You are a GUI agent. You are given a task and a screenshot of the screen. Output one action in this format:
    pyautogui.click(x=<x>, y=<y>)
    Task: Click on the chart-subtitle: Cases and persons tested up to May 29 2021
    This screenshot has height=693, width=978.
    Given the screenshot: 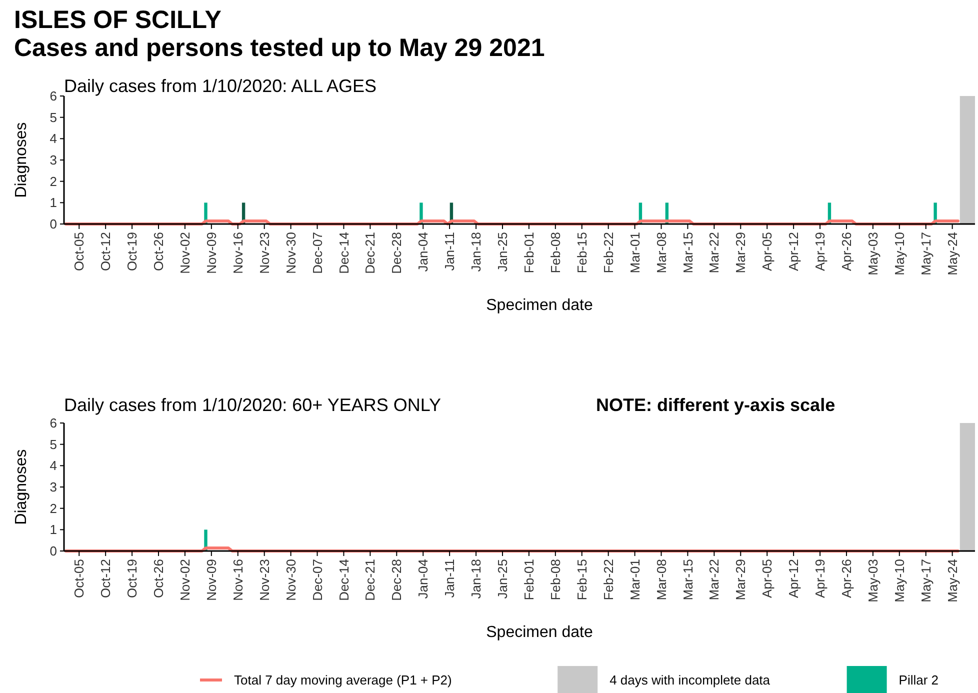 What is the action you would take?
    pyautogui.click(x=279, y=48)
    